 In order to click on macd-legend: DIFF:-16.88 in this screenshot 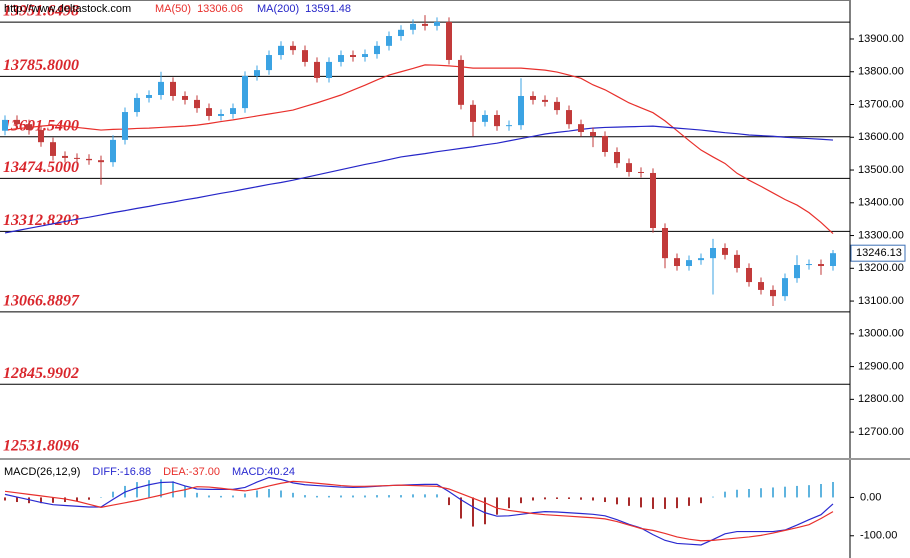, I will do `click(121, 472)`.